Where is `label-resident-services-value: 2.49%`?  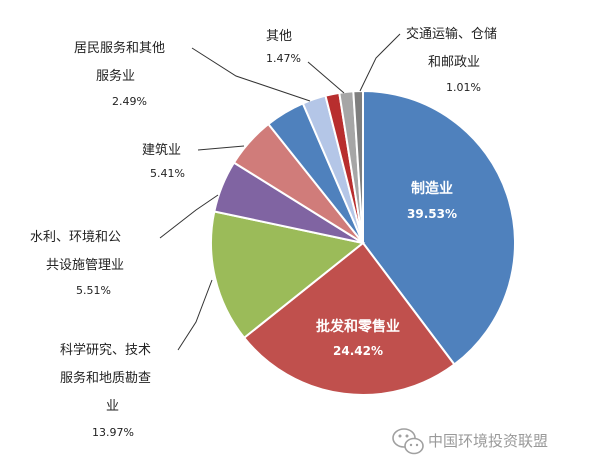
label-resident-services-value: 2.49% is located at coordinates (129, 101).